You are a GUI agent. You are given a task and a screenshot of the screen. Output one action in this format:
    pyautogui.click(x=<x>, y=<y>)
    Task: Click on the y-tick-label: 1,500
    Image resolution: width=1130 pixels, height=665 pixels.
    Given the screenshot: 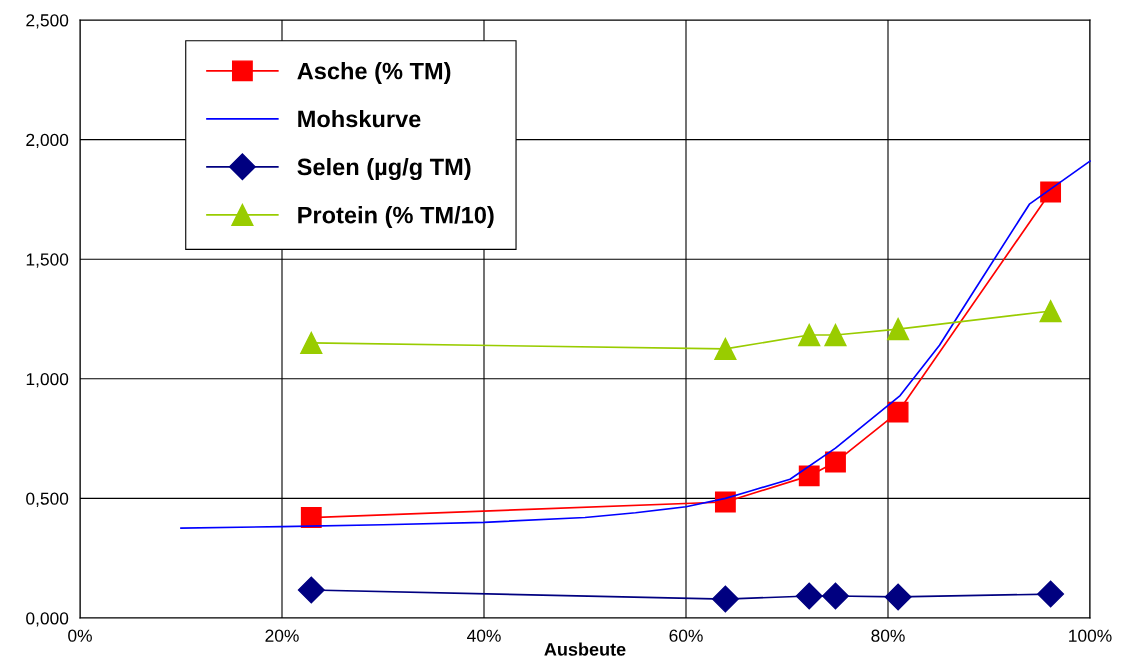 What is the action you would take?
    pyautogui.click(x=47, y=260)
    